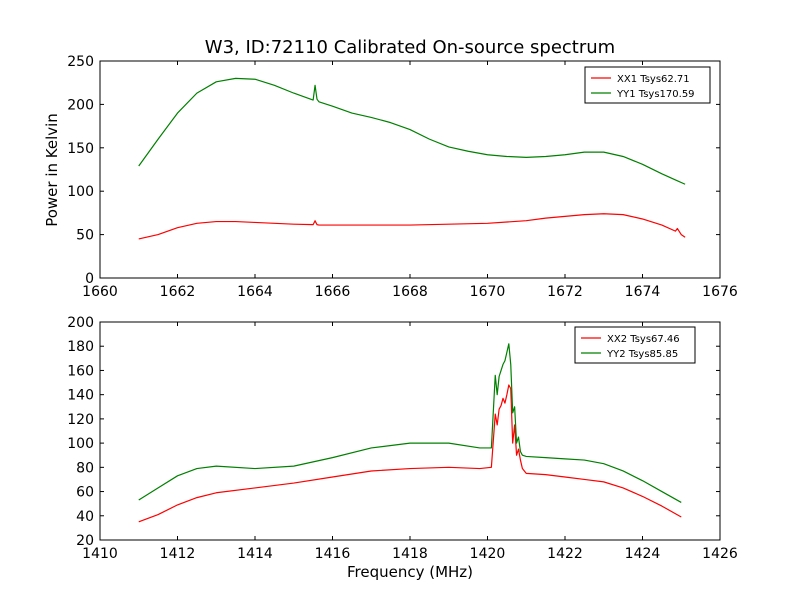 The height and width of the screenshot is (600, 800). What do you see at coordinates (178, 554) in the screenshot?
I see `bottom-x-tick-label: 1412` at bounding box center [178, 554].